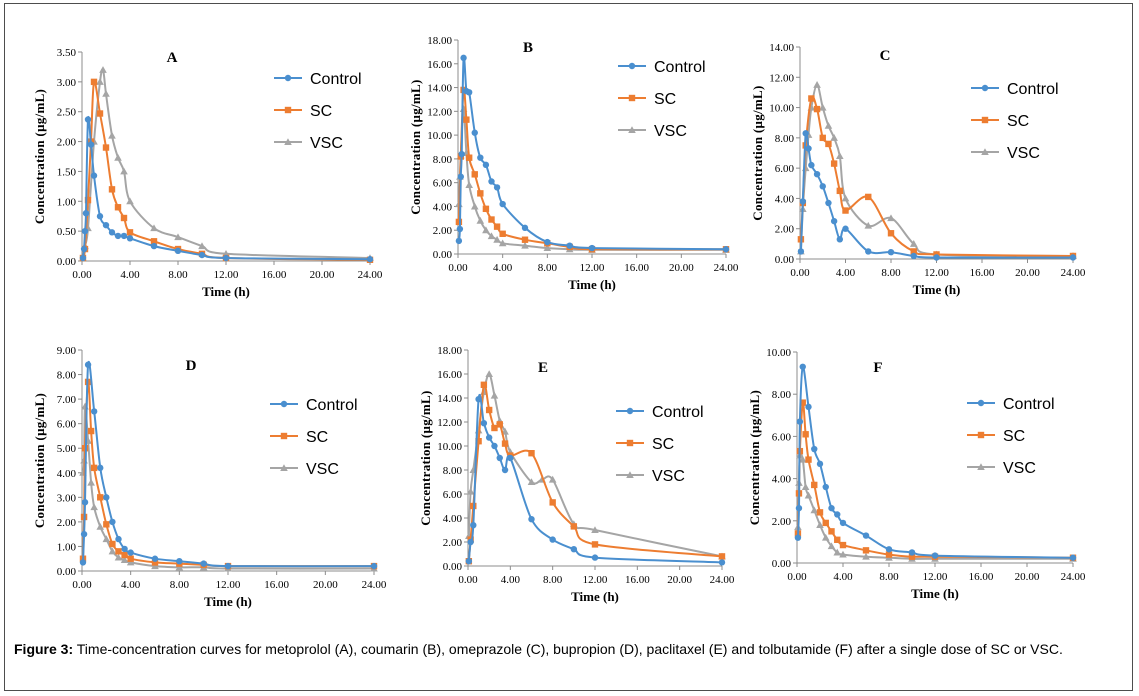  I want to click on caption-label: Figure 3:, so click(44, 649).